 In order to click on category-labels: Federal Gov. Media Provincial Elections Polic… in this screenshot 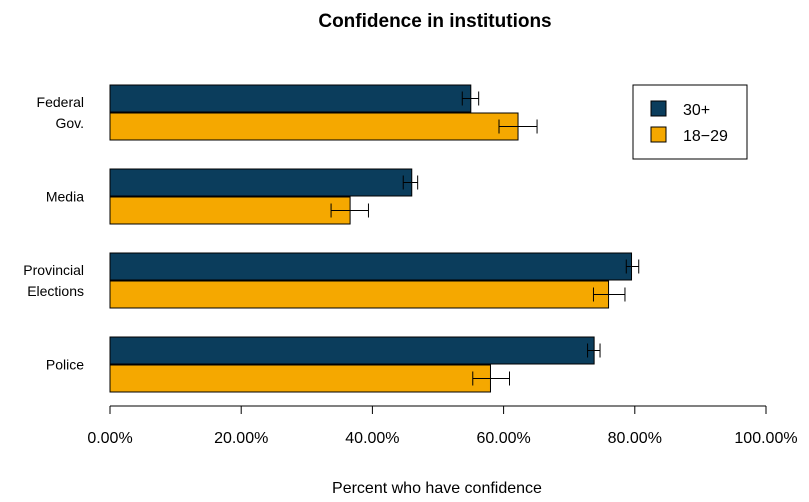, I will do `click(53, 233)`.